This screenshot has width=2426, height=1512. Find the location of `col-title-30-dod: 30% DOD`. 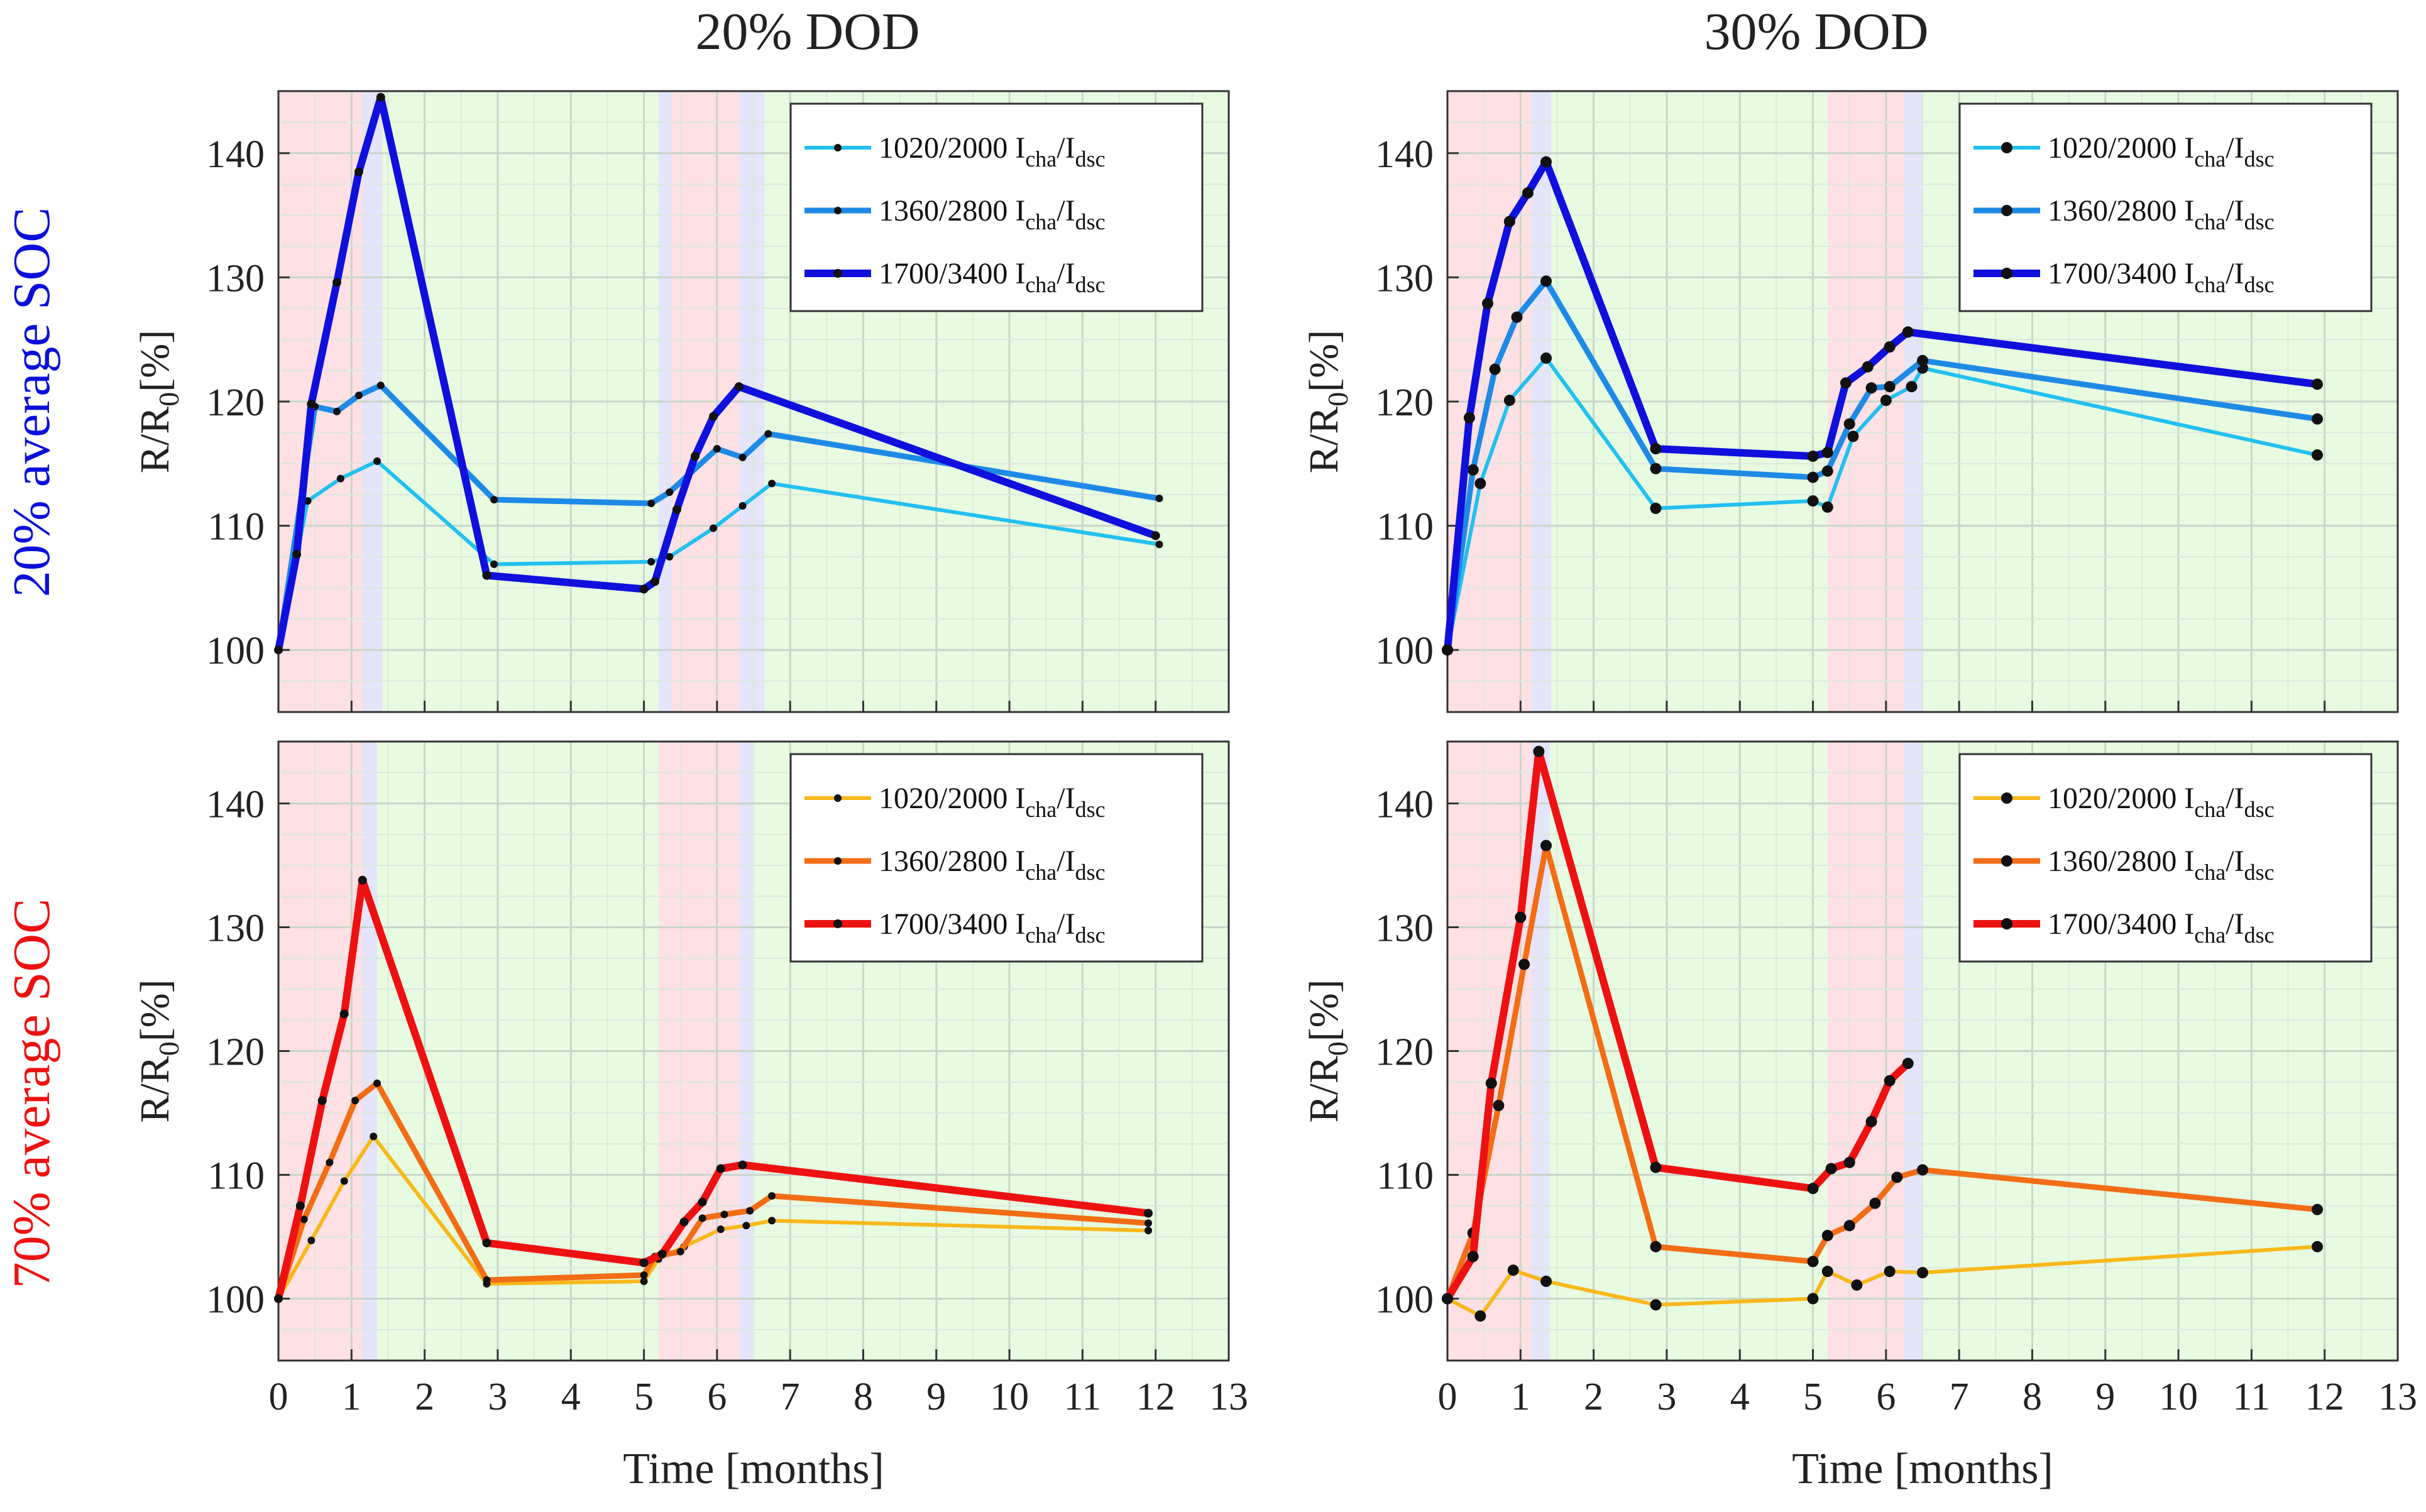

col-title-30-dod: 30% DOD is located at coordinates (1816, 32).